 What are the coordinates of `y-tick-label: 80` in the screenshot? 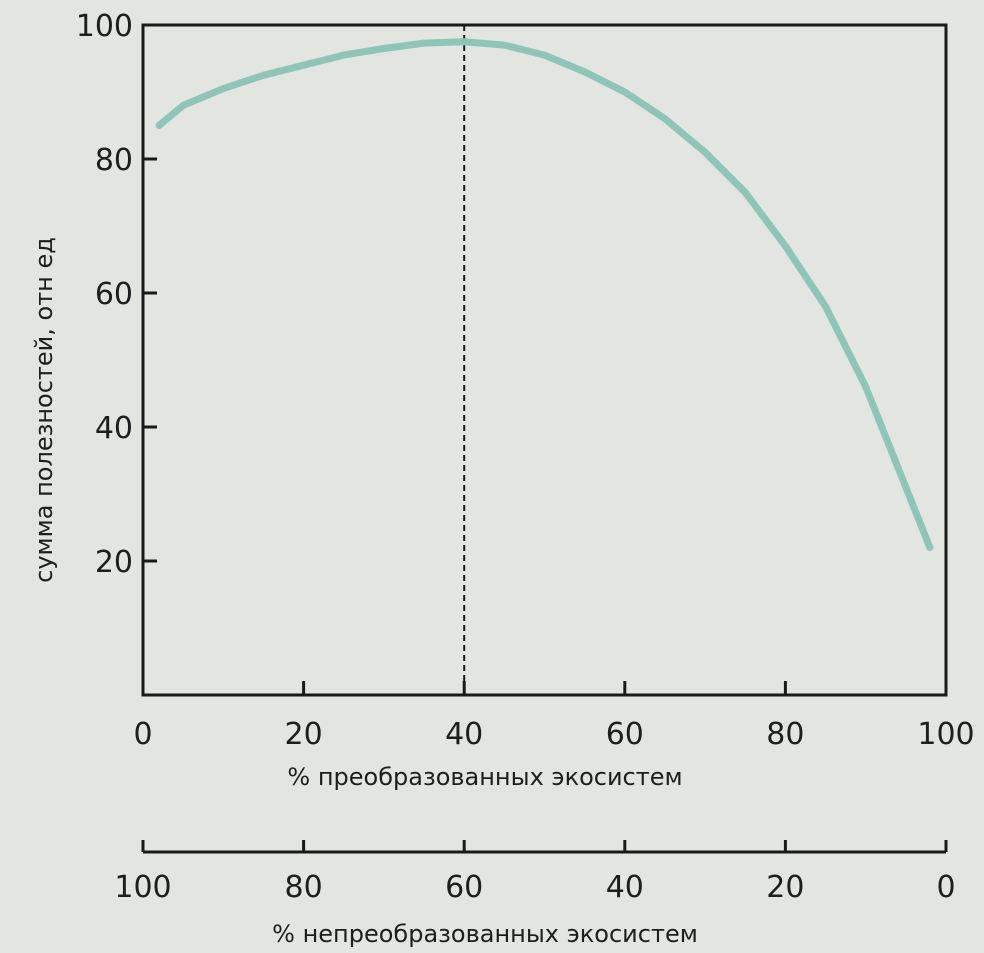 It's located at (114, 160).